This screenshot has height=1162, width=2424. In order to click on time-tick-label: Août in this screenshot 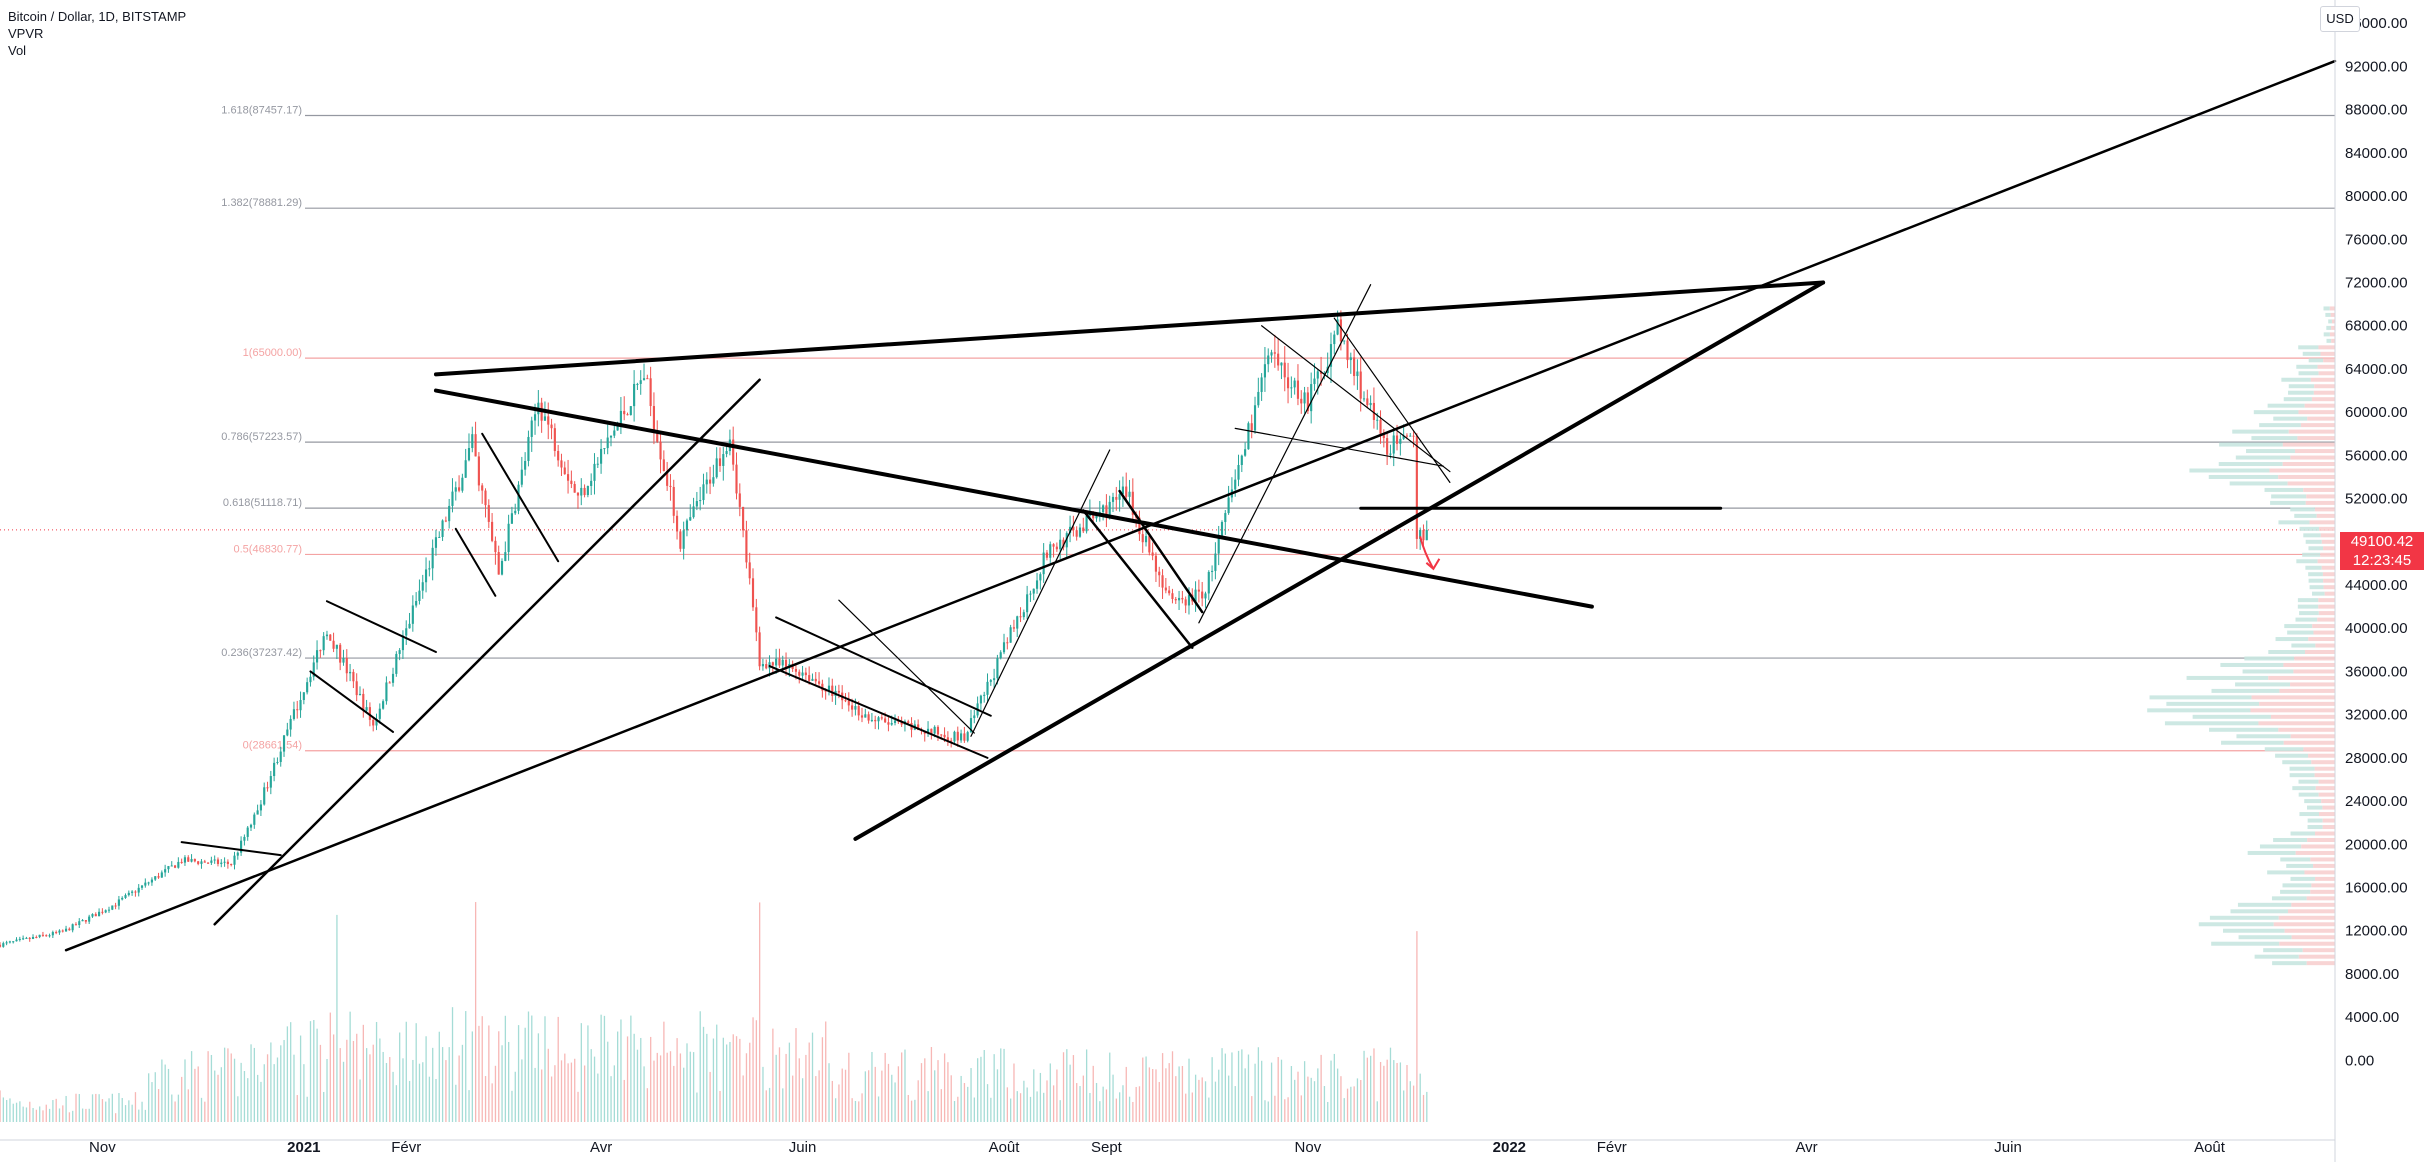, I will do `click(2210, 1147)`.